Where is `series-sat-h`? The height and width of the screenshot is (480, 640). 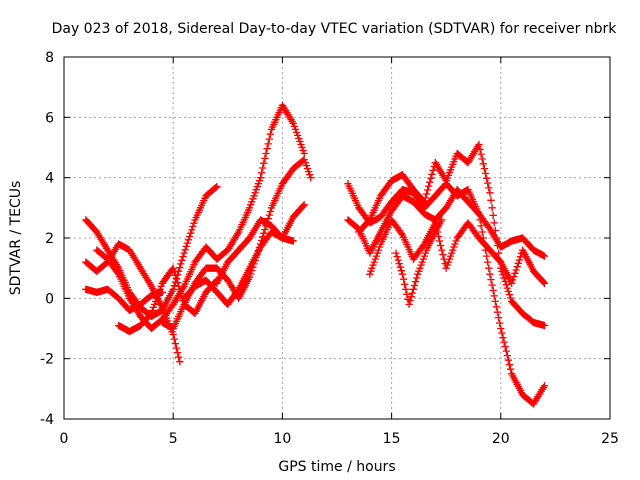
series-sat-h is located at coordinates (255, 251).